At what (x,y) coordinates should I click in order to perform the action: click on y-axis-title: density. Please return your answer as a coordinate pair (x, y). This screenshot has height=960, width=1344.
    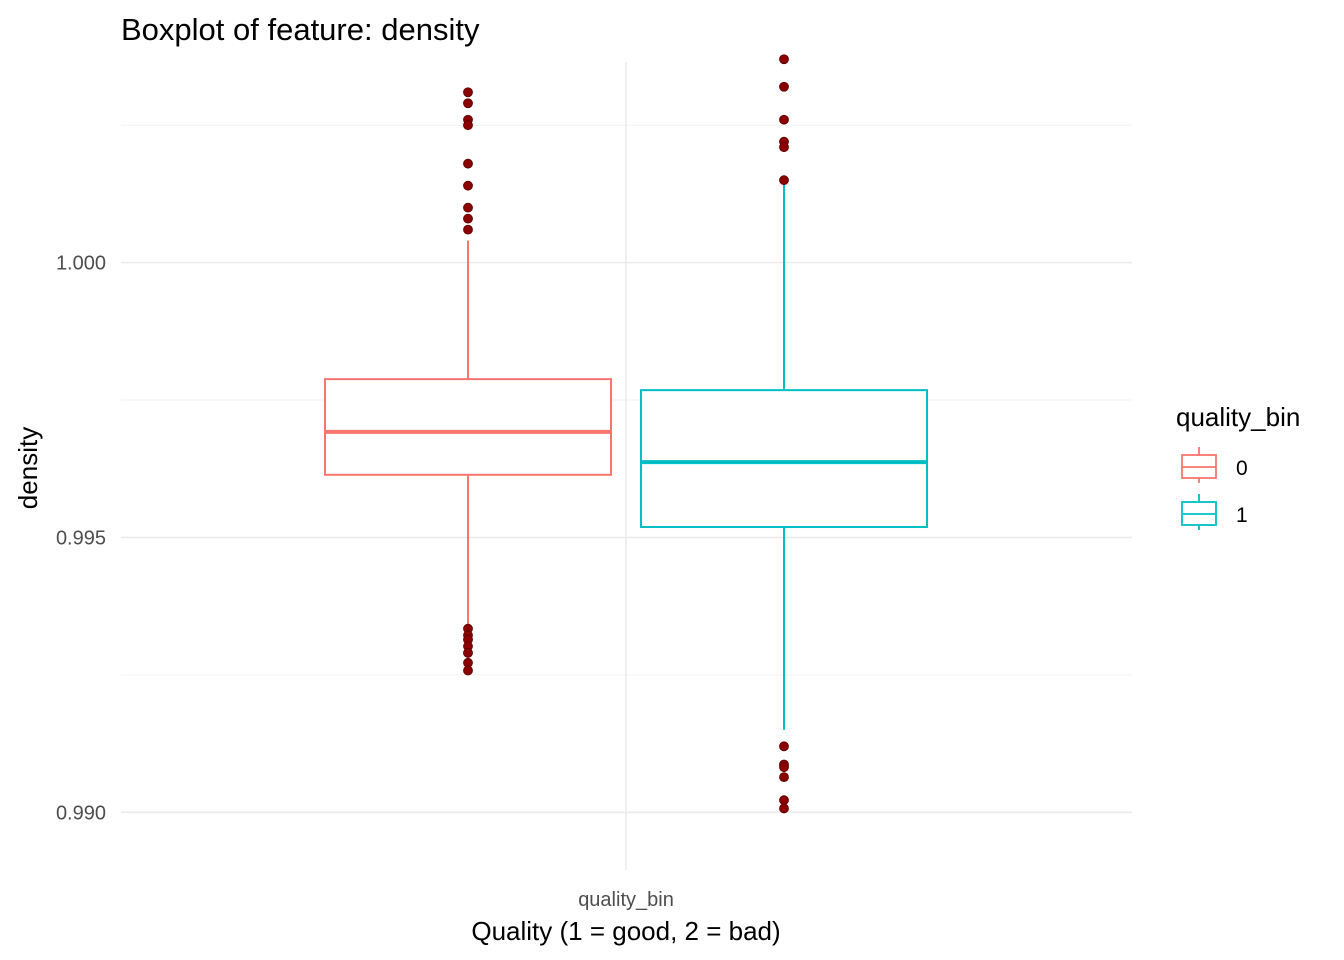
    Looking at the image, I should click on (28, 468).